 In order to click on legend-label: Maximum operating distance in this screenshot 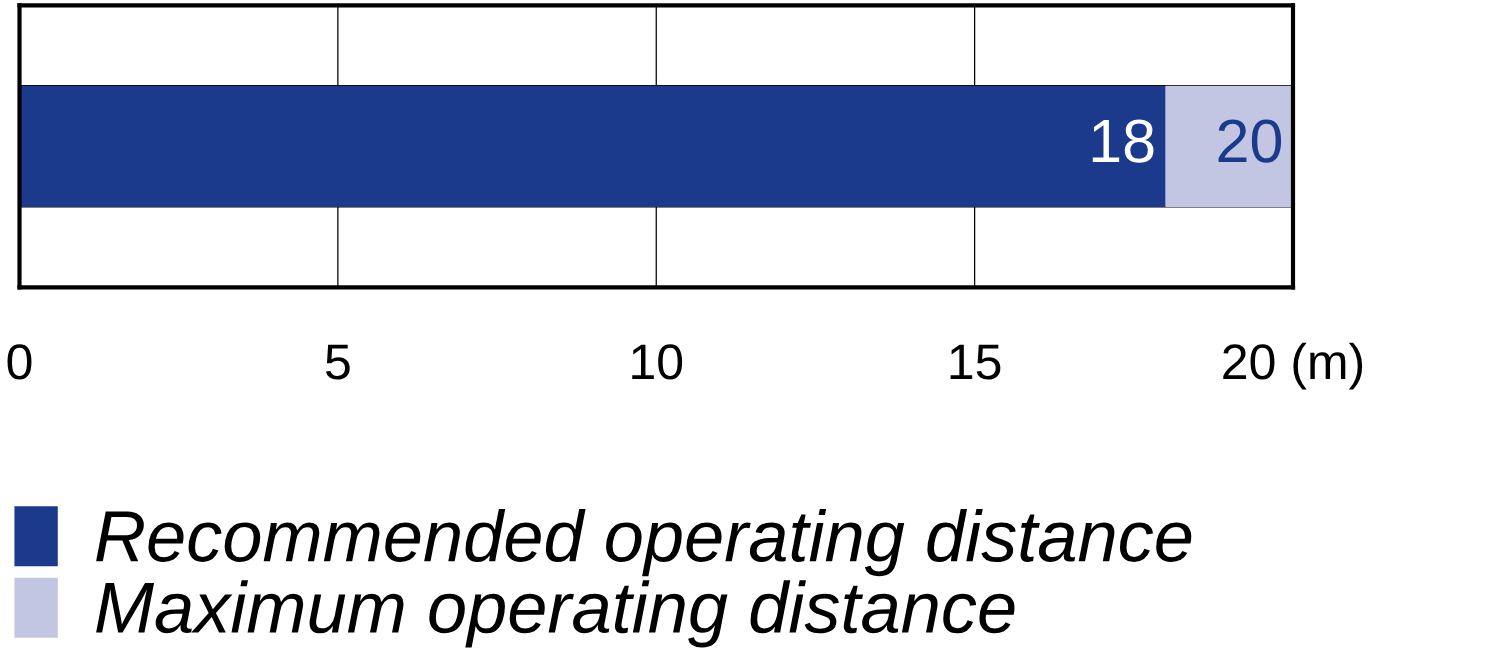, I will do `click(555, 614)`.